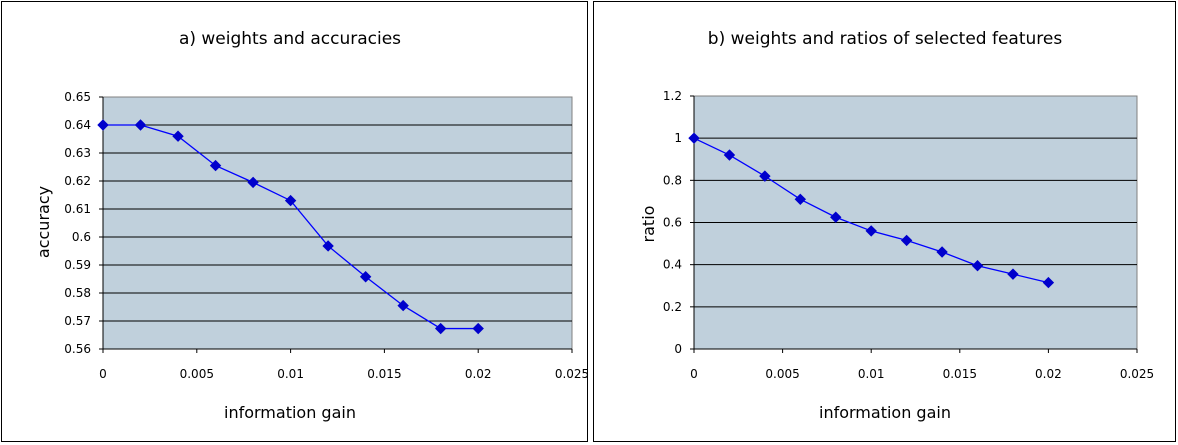 Image resolution: width=1178 pixels, height=445 pixels. I want to click on y-tick-label: 0.65, so click(77, 97).